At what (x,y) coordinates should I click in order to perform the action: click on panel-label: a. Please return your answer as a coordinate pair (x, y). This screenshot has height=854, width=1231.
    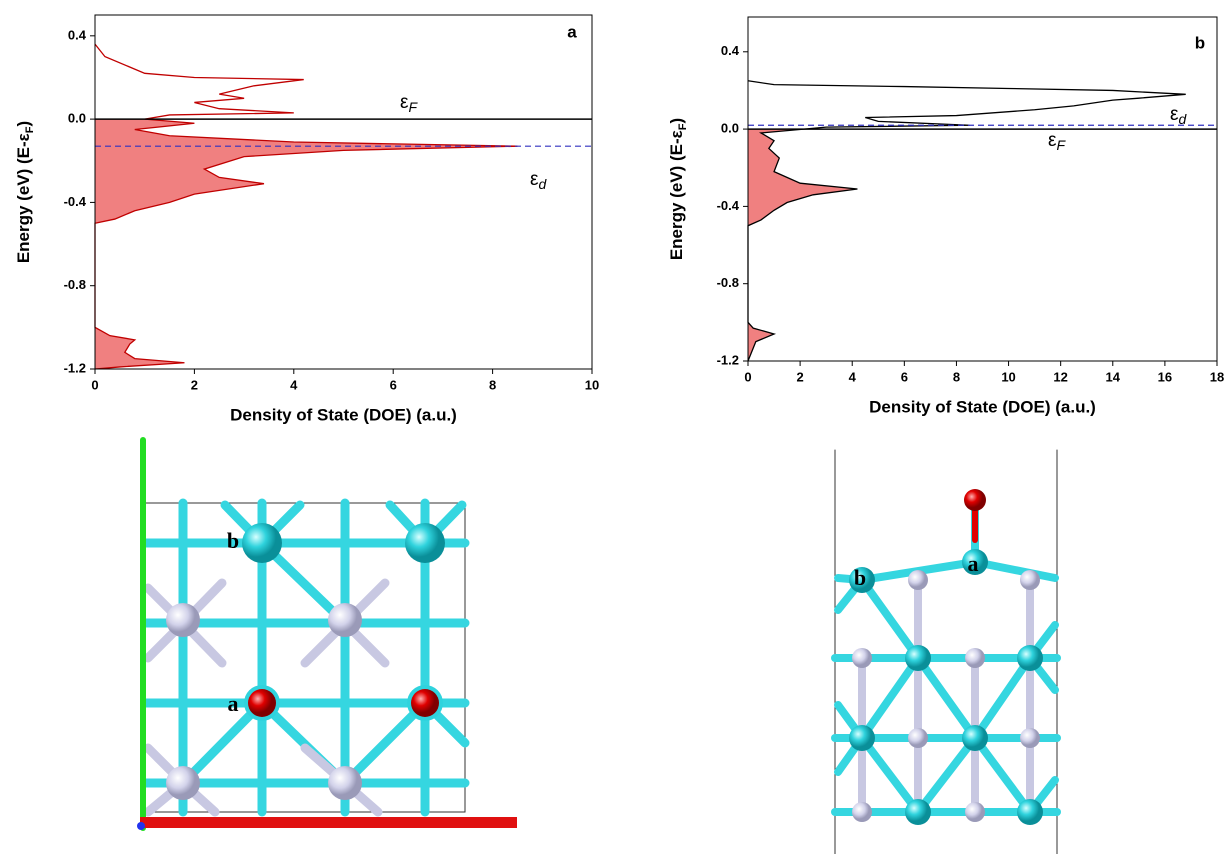
    Looking at the image, I should click on (572, 31).